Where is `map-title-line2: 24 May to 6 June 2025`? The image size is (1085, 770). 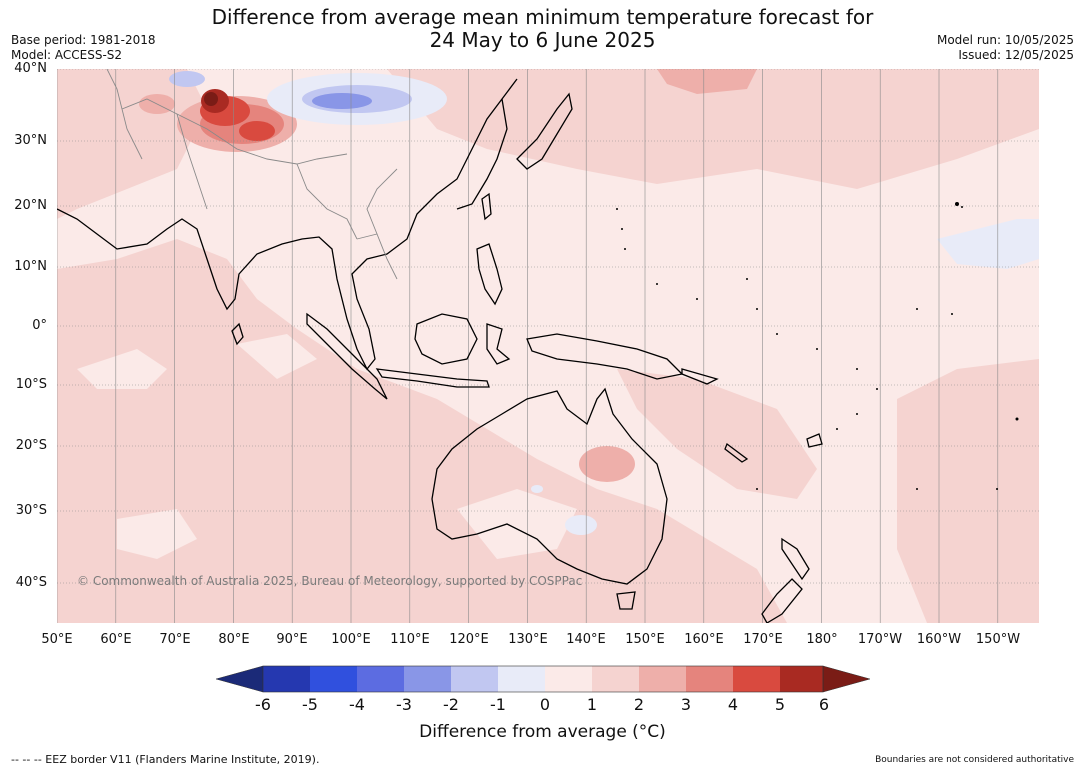
map-title-line2: 24 May to 6 June 2025 is located at coordinates (542, 40).